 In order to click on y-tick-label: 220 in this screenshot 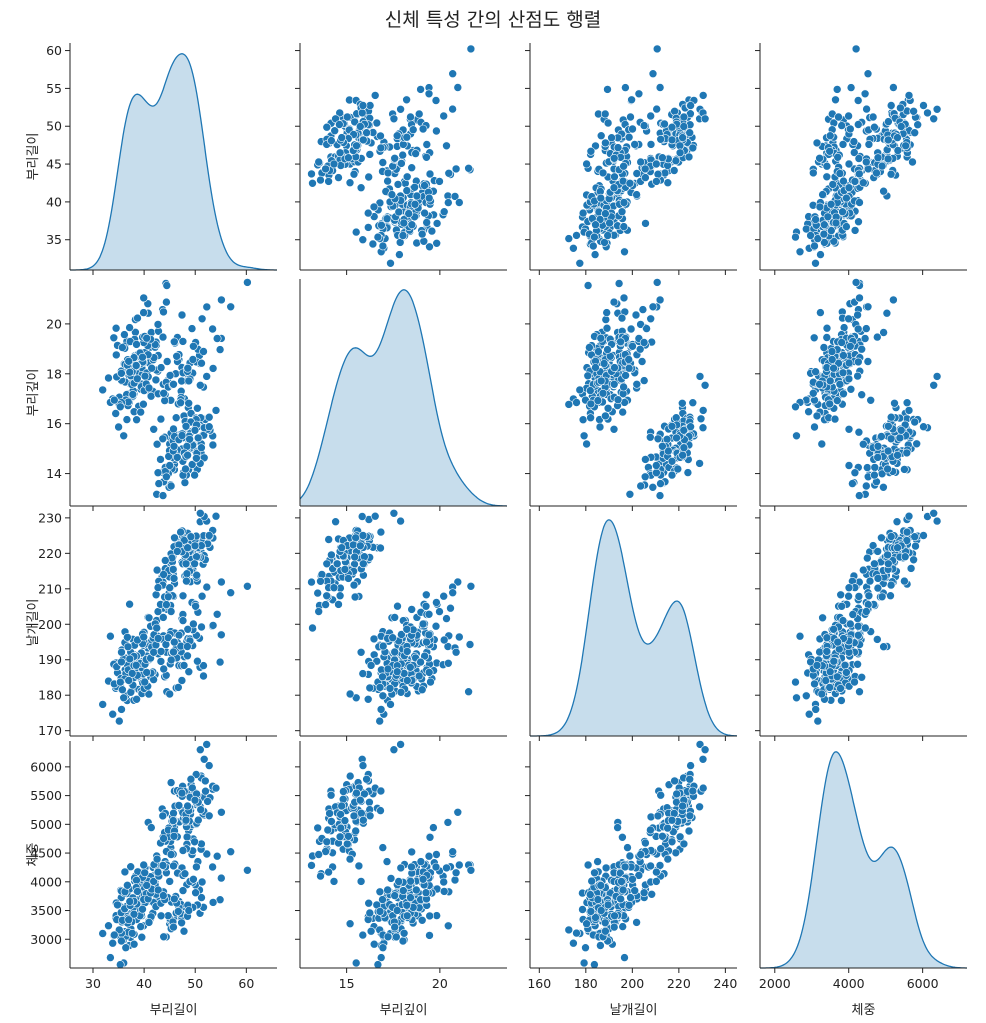, I will do `click(50, 553)`.